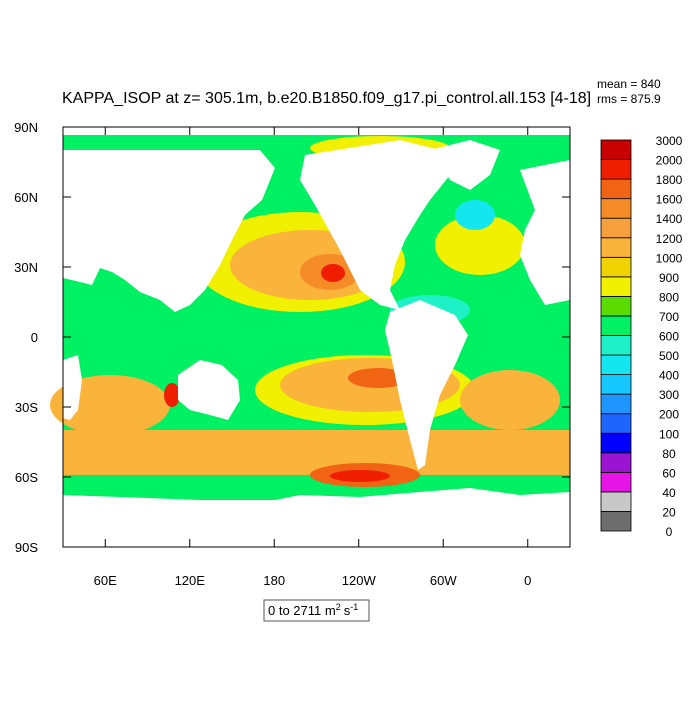  What do you see at coordinates (669, 434) in the screenshot?
I see `colorbar-label: 100` at bounding box center [669, 434].